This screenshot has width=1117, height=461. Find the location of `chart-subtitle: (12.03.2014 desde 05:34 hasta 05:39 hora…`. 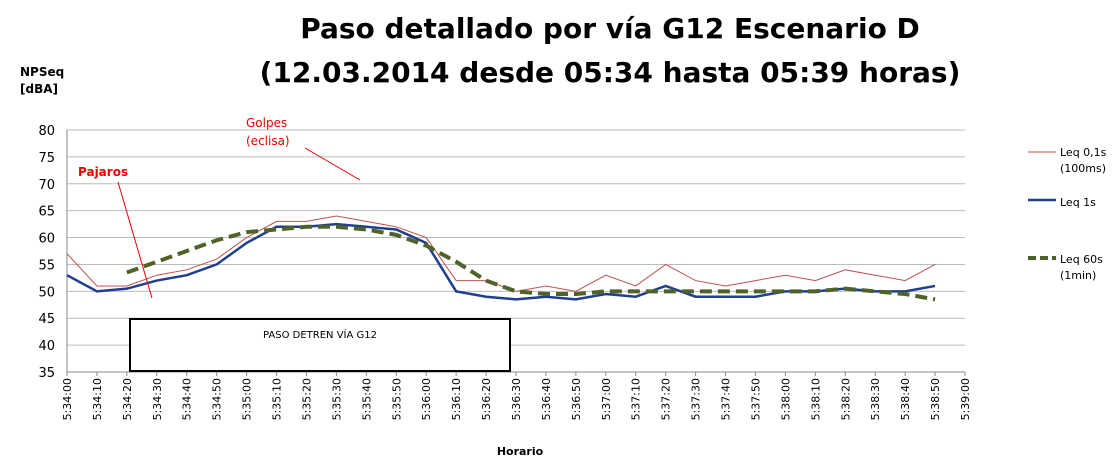

chart-subtitle: (12.03.2014 desde 05:34 hasta 05:39 hora… is located at coordinates (610, 72).